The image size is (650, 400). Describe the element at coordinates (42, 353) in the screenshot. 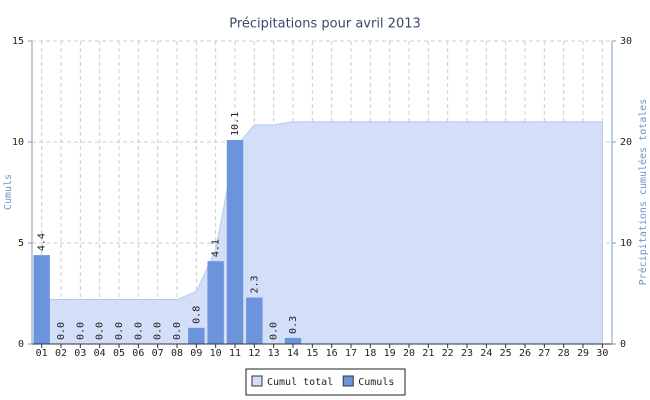

I see `x-tick-label: 01` at that location.